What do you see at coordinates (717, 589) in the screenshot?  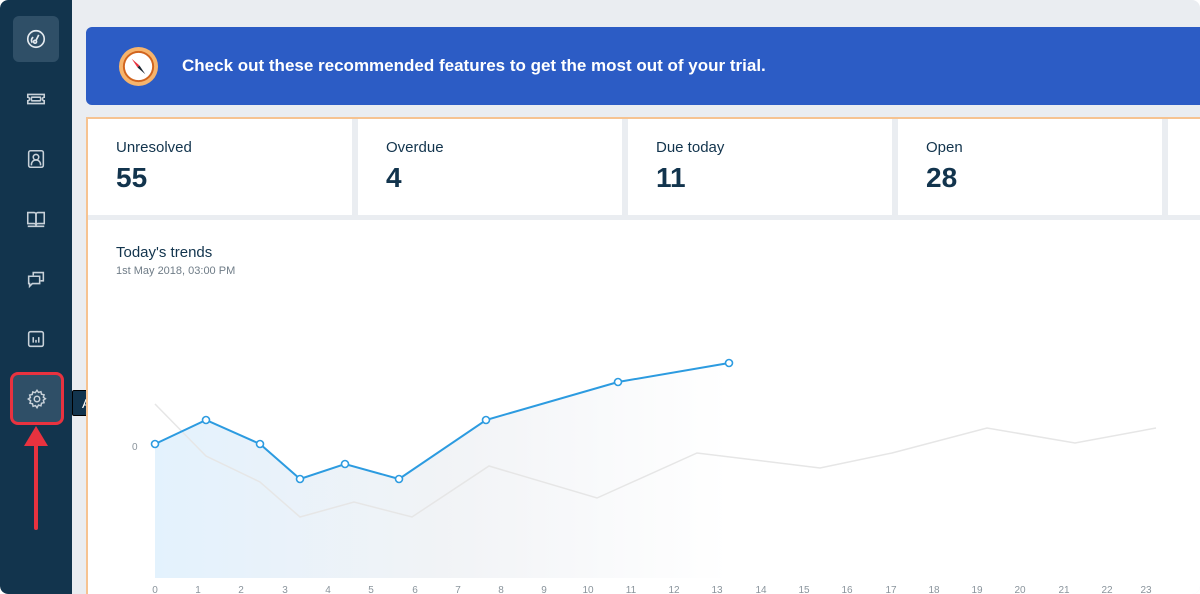 I see `svg-text: 13` at bounding box center [717, 589].